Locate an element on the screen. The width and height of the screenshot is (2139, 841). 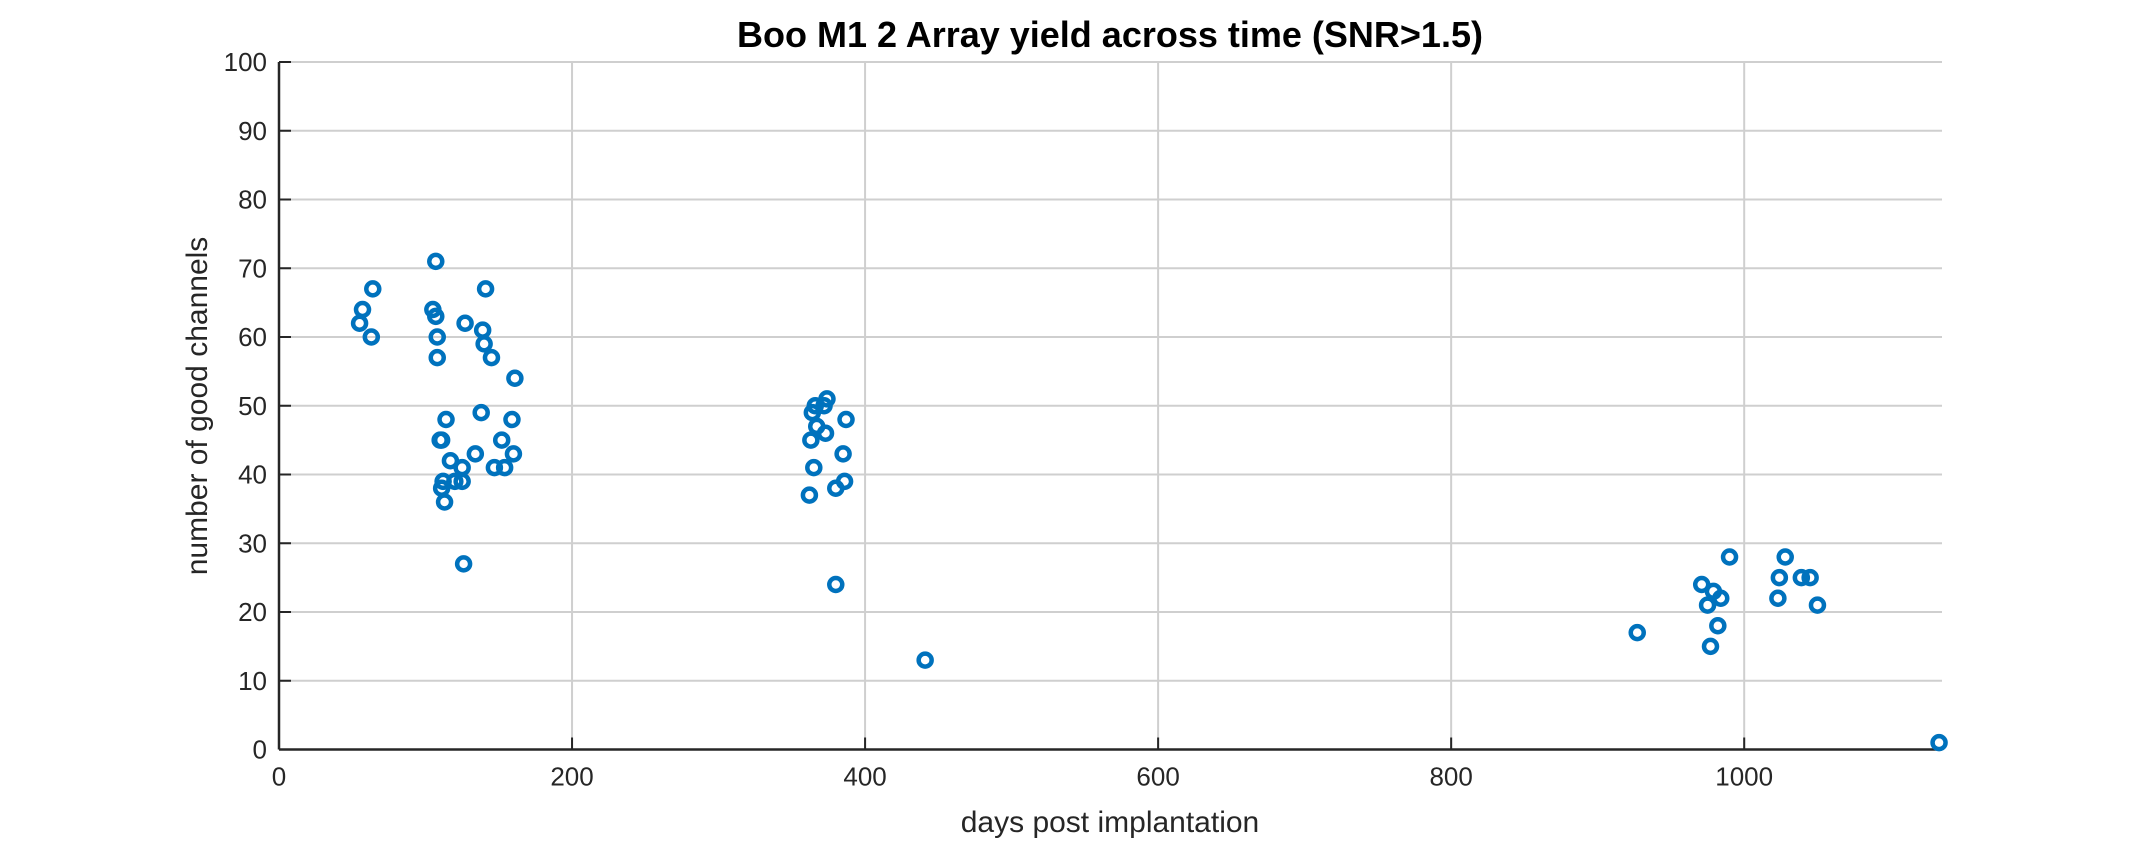
y-tick-label: 100 is located at coordinates (245, 62).